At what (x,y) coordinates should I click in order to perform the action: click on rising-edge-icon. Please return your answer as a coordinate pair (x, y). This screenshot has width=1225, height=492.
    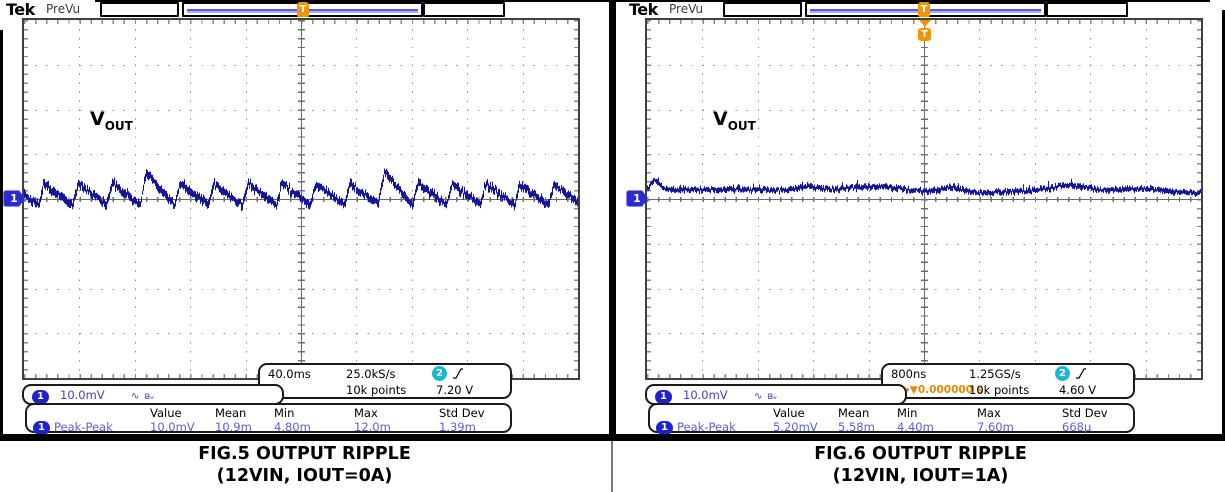
    Looking at the image, I should click on (457, 373).